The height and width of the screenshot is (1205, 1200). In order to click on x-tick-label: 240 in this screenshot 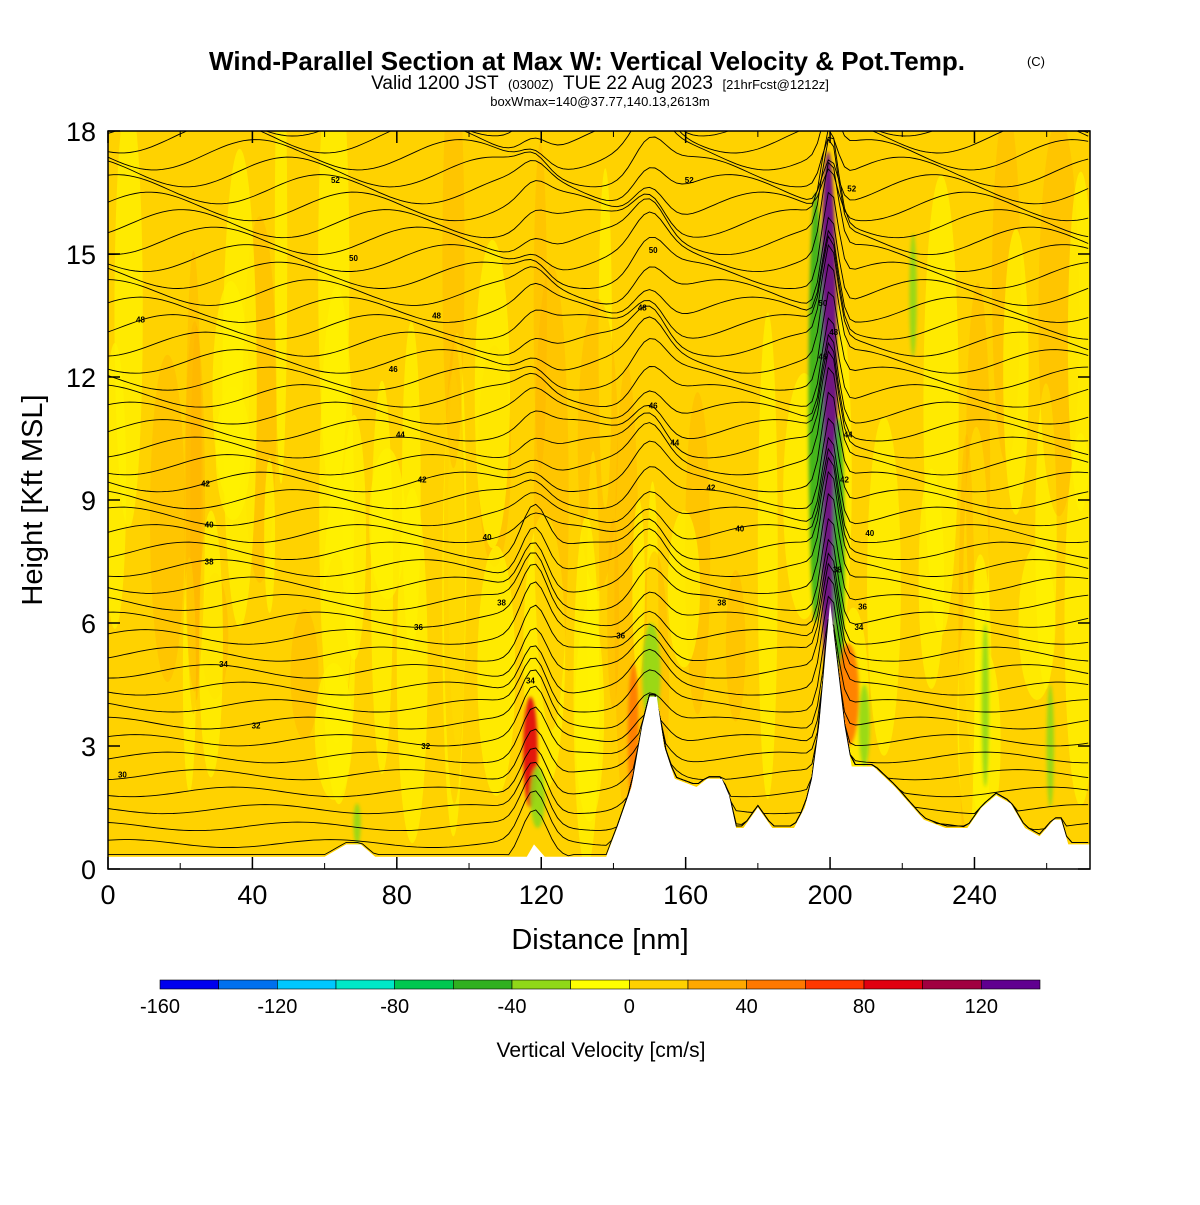, I will do `click(974, 895)`.